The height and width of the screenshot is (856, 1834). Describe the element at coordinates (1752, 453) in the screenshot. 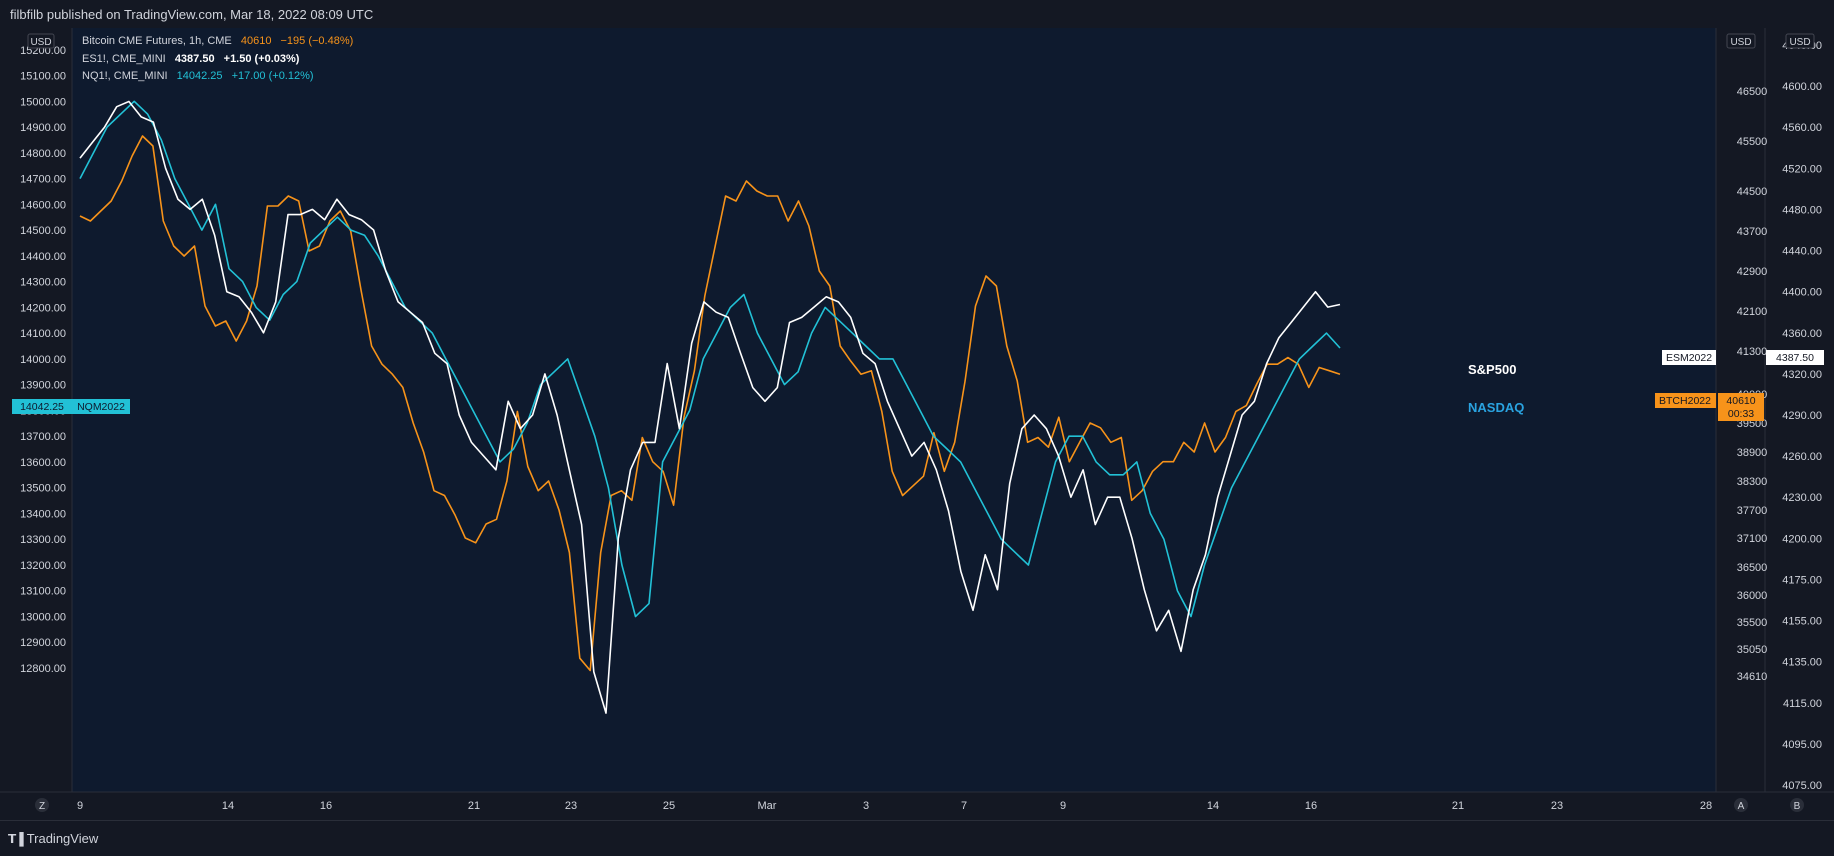

I see `mid-axis-tick: 38900` at that location.